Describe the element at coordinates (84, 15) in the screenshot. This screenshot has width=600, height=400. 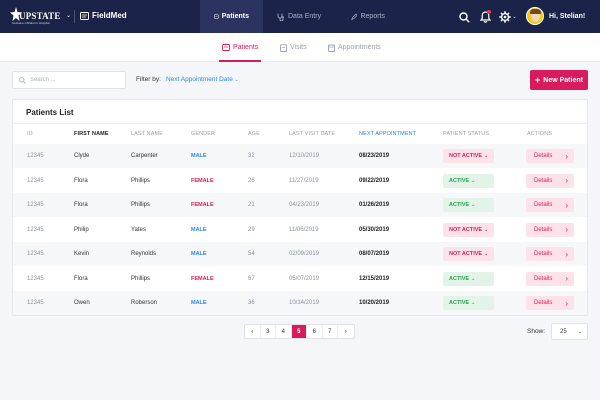
I see `clipboard-icon` at that location.